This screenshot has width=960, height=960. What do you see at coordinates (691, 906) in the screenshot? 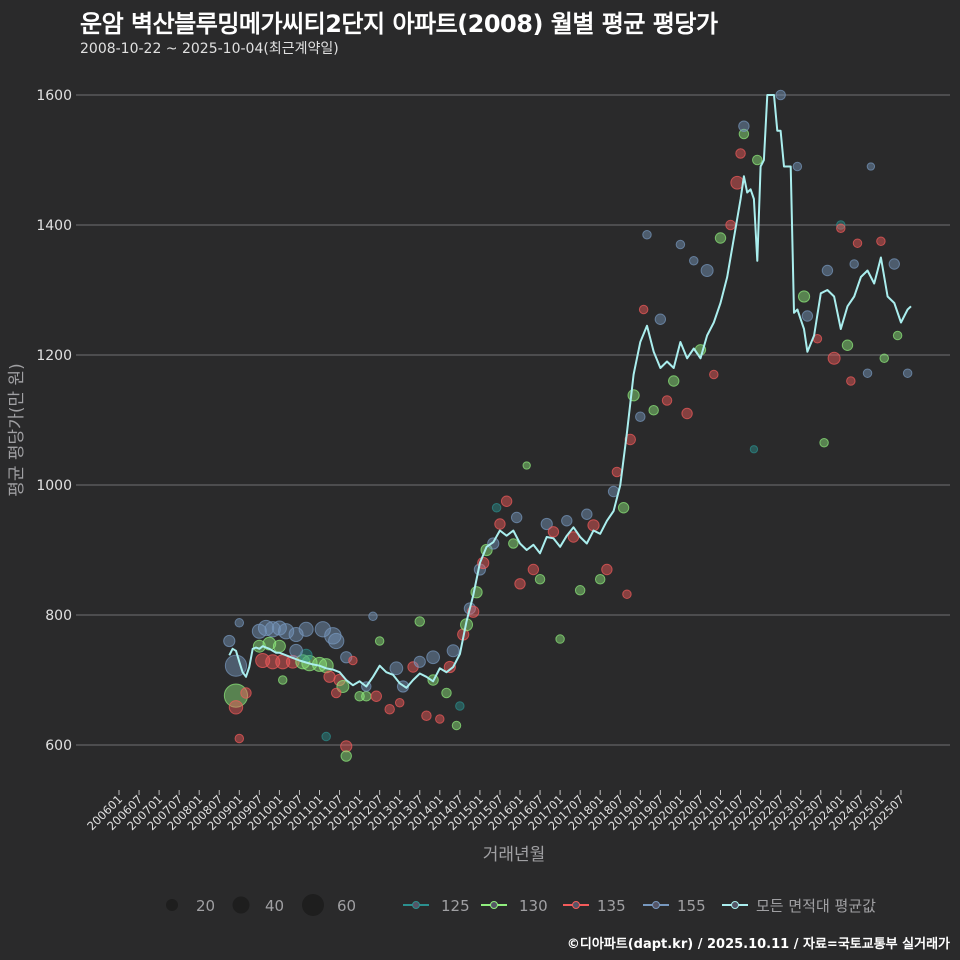
I see `legend-label: 155` at bounding box center [691, 906].